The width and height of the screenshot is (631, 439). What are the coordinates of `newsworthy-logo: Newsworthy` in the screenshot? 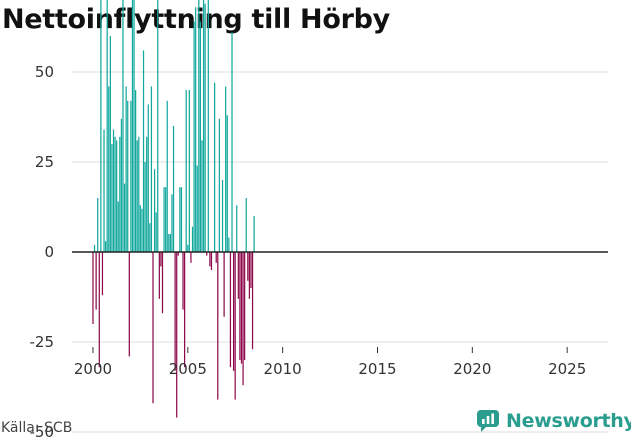 It's located at (553, 421).